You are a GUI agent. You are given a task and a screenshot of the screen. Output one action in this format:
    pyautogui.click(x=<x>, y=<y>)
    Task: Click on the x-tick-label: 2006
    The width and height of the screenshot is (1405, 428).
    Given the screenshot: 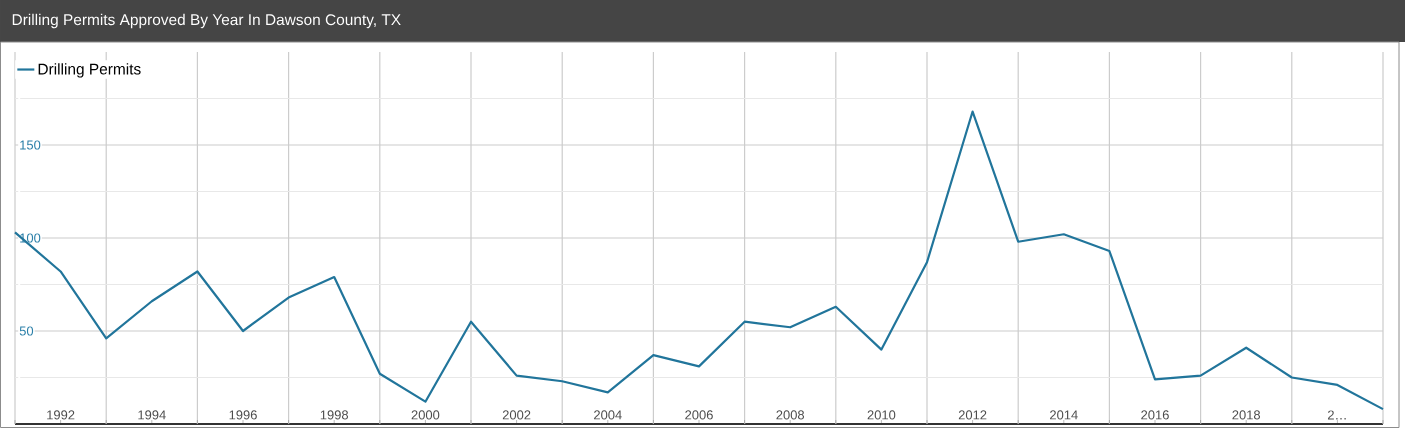 What is the action you would take?
    pyautogui.click(x=699, y=415)
    